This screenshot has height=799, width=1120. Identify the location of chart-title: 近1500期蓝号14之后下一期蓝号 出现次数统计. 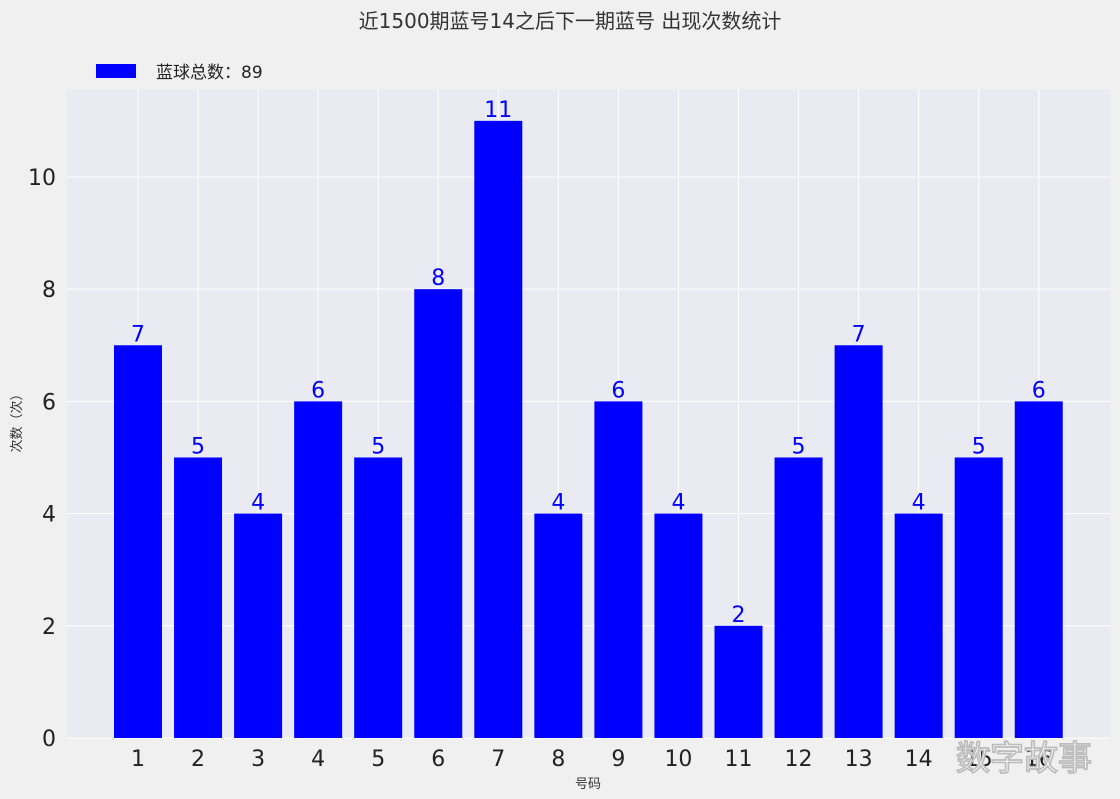
(570, 21).